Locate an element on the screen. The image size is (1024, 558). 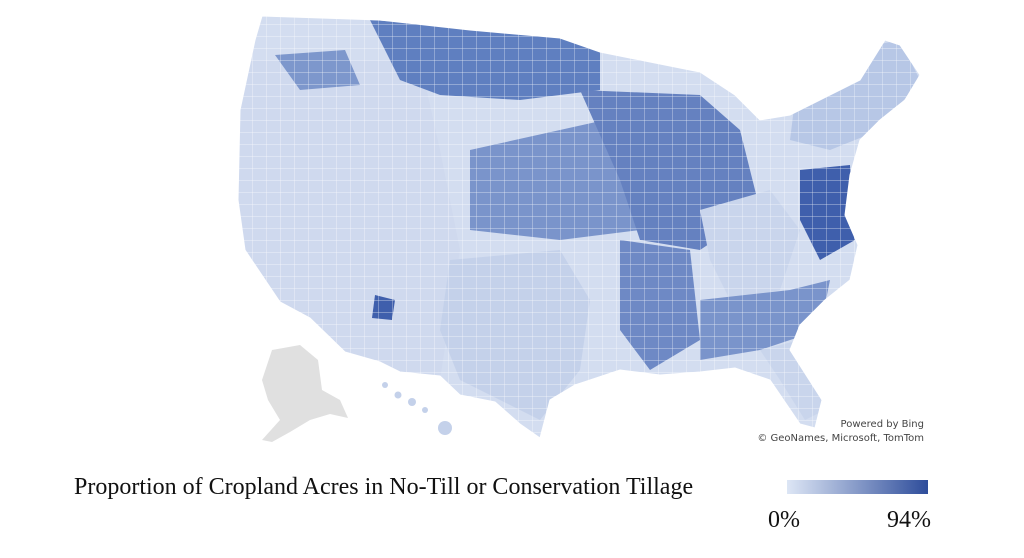
attribution-sources: © GeoNames, Microsoft, TomTom is located at coordinates (840, 438).